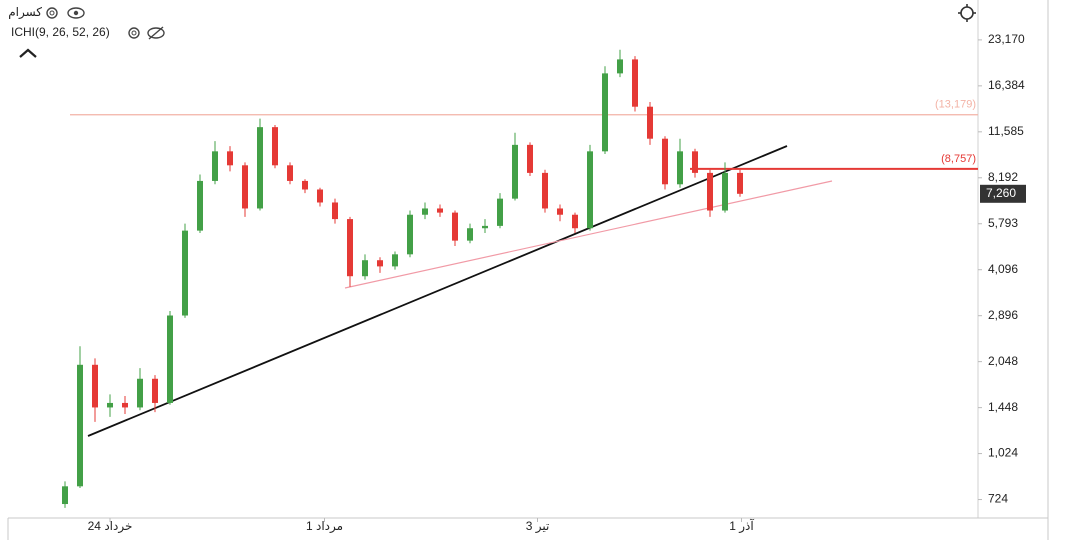  Describe the element at coordinates (967, 13) in the screenshot. I see `crosshair-icon` at that location.